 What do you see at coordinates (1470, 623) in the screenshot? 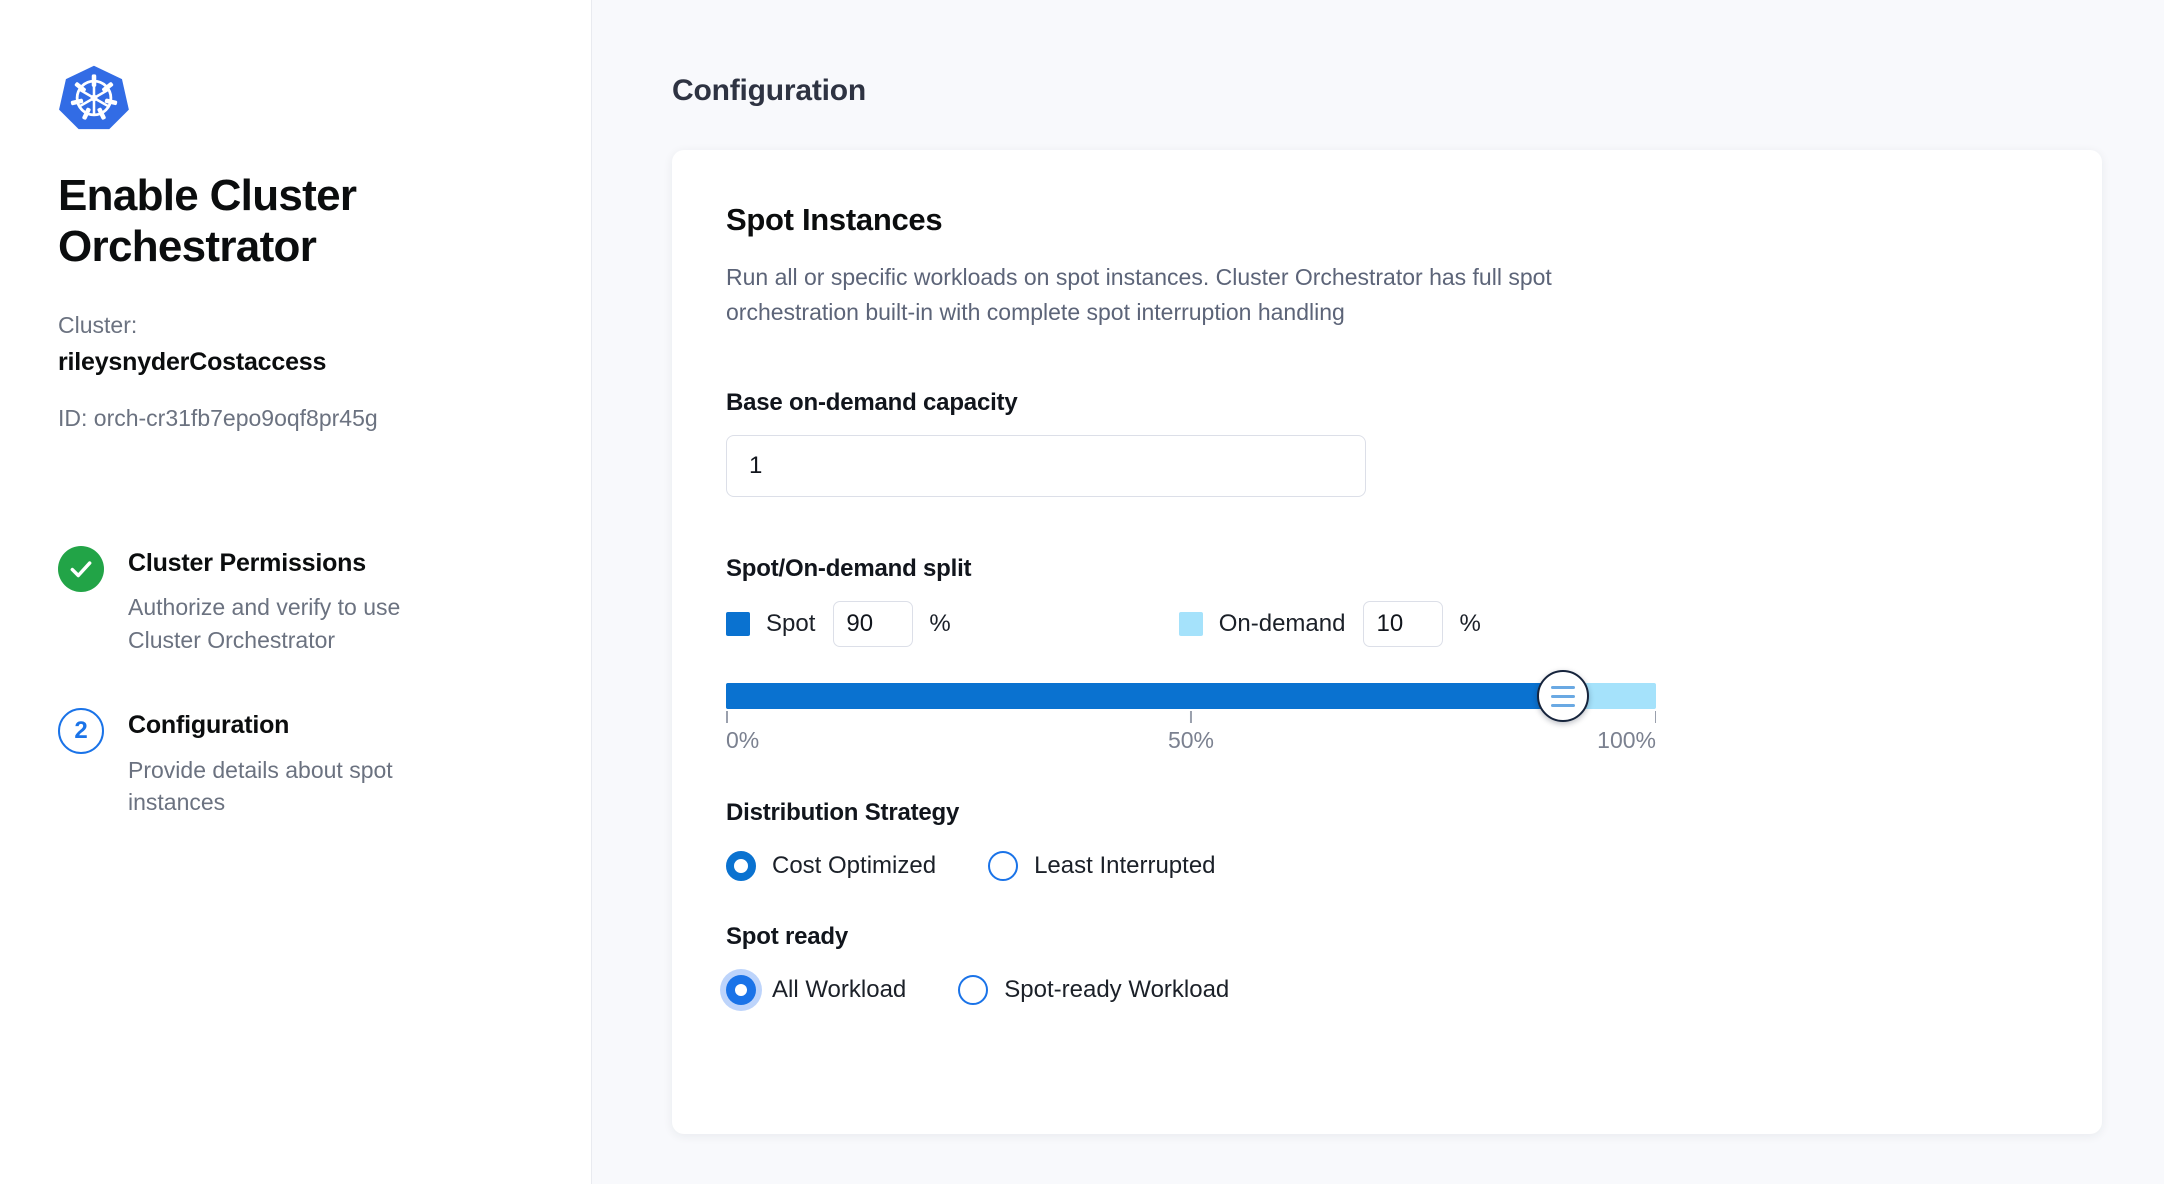
I see `ondemand-percent-sign: %` at bounding box center [1470, 623].